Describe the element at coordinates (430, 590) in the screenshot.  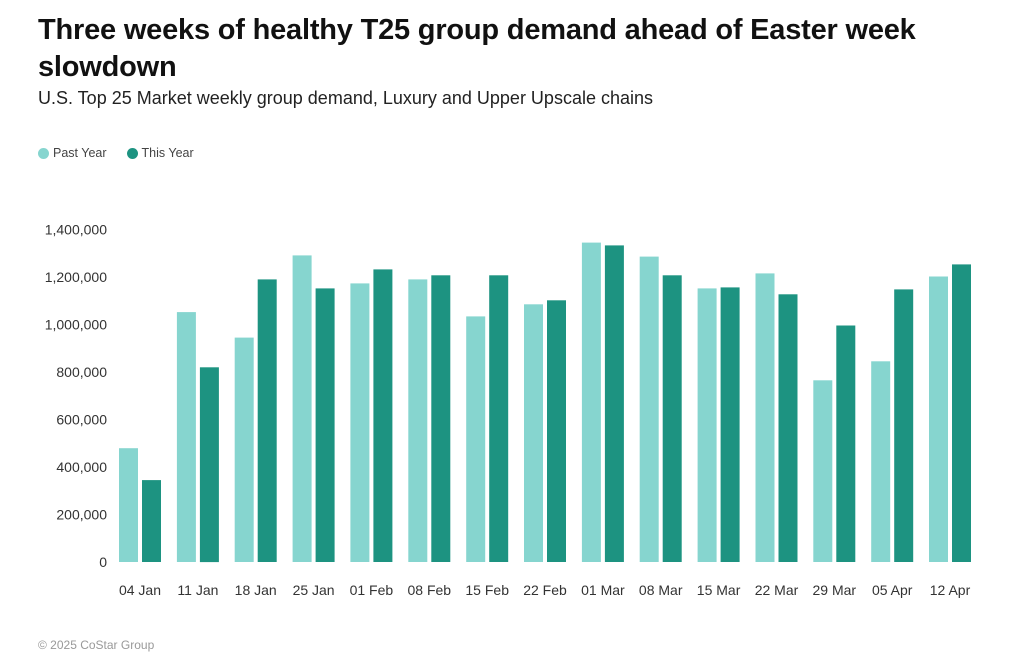
I see `x-tick-label: 08 Feb` at that location.